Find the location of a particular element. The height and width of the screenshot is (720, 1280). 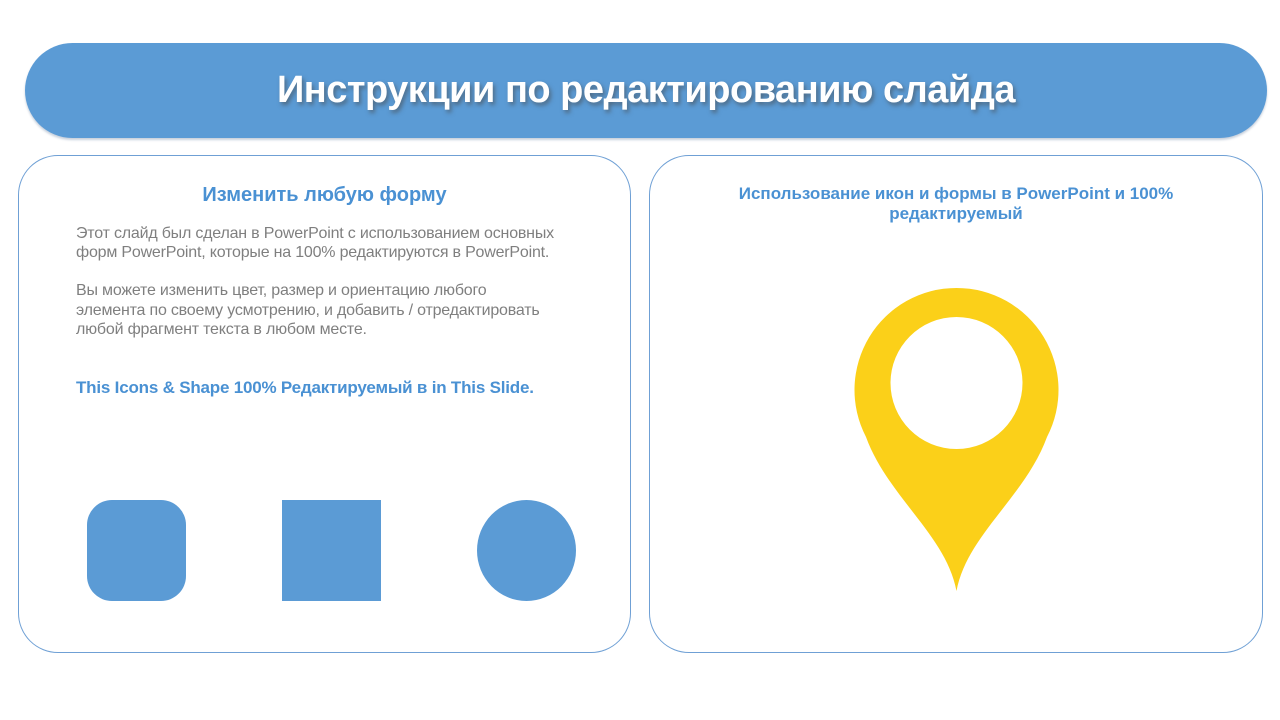

map-pin-icon is located at coordinates (956, 438).